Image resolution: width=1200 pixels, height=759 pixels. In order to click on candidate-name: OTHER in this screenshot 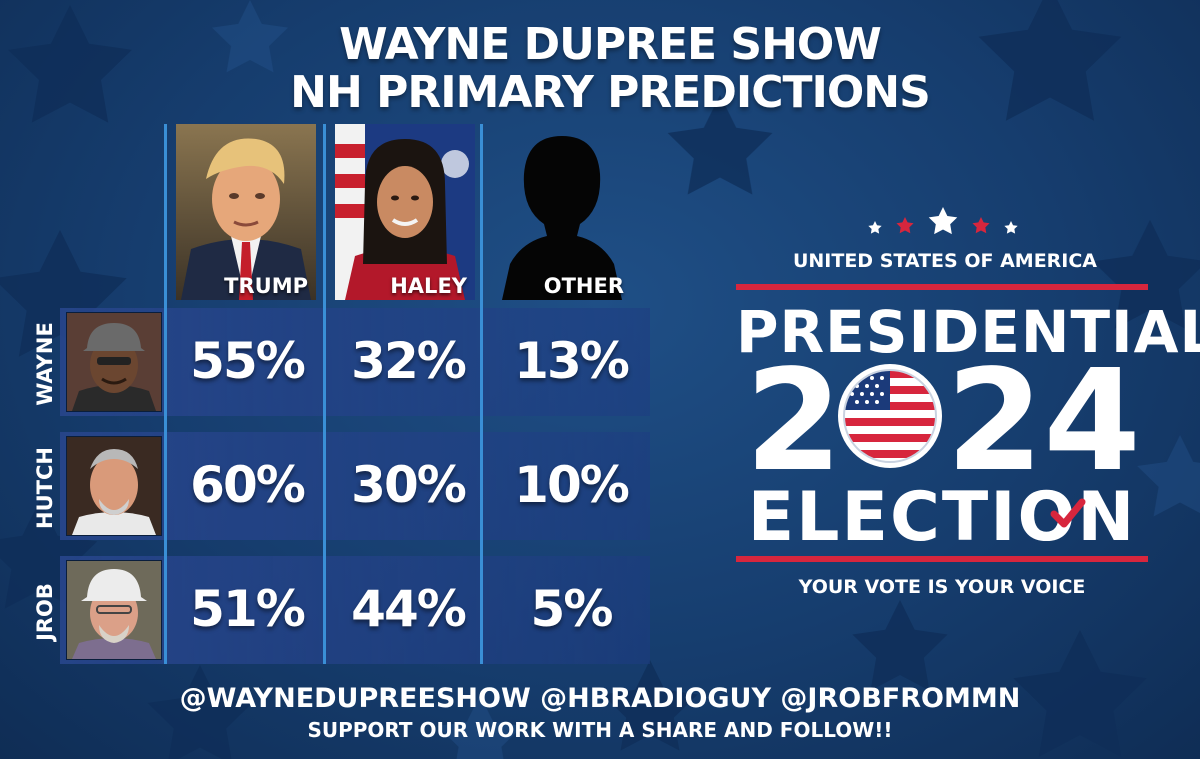, I will do `click(583, 286)`.